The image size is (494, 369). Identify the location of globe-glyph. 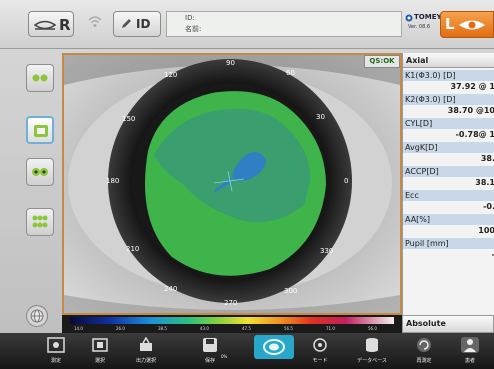
(37, 316).